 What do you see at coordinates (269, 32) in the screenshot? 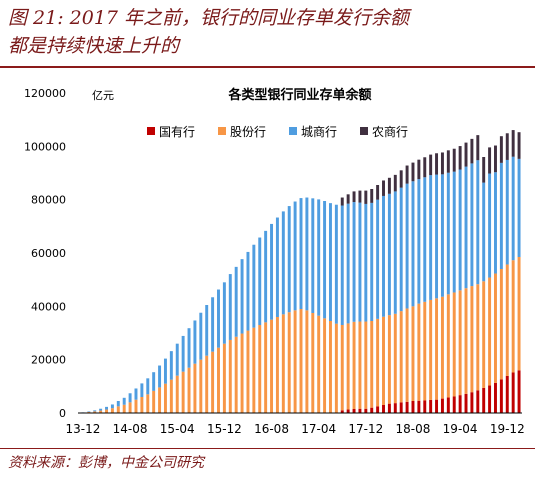
I see `figure-title: 图 21: 2017 年之前，银行的同业存单发行余额 都是持续快速上升的` at bounding box center [269, 32].